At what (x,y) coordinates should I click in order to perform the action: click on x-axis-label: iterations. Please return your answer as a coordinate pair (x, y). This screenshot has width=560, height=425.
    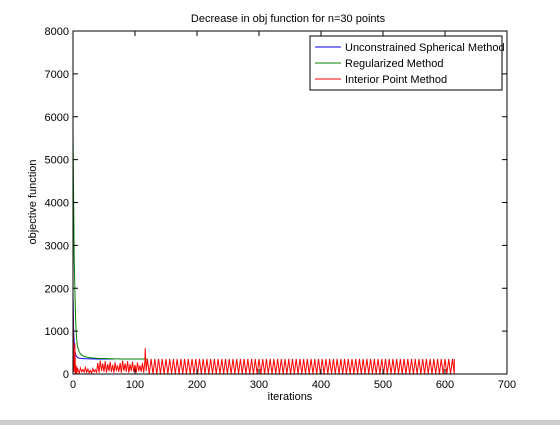
    Looking at the image, I should click on (290, 397).